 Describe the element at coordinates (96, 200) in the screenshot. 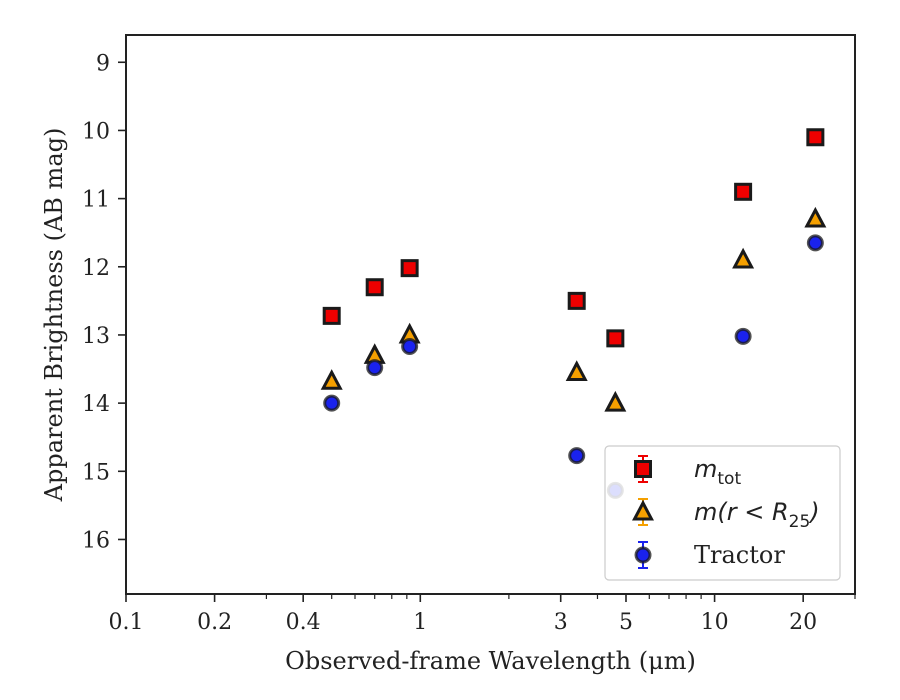

I see `y-tick-label: 11` at that location.